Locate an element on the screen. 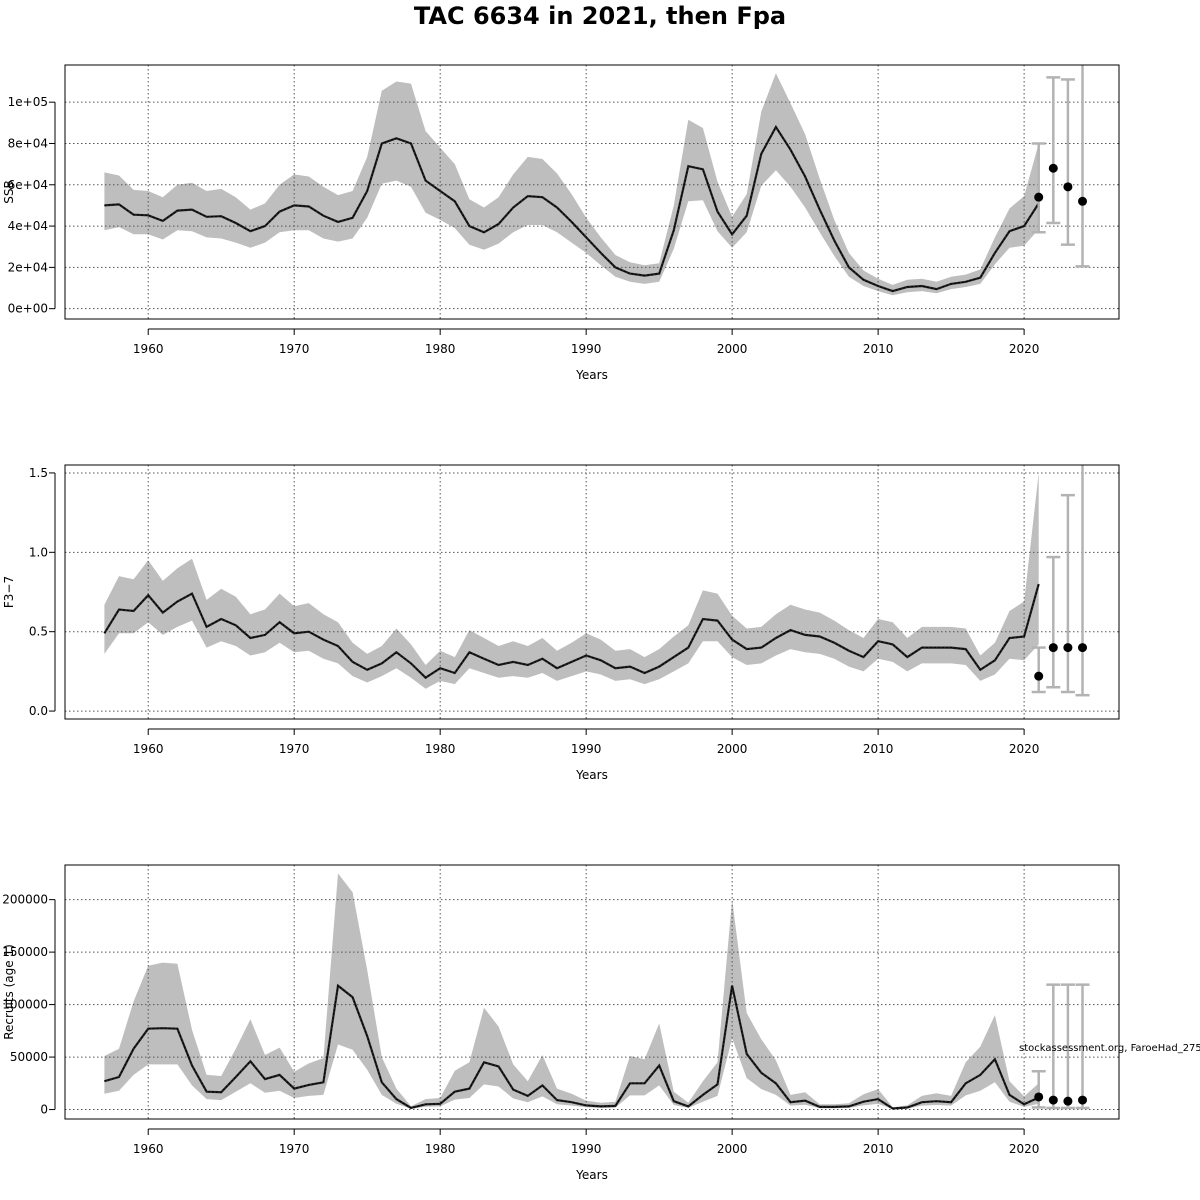 The width and height of the screenshot is (1200, 1200). fbar-y-tick-label: 1.0 is located at coordinates (38, 552).